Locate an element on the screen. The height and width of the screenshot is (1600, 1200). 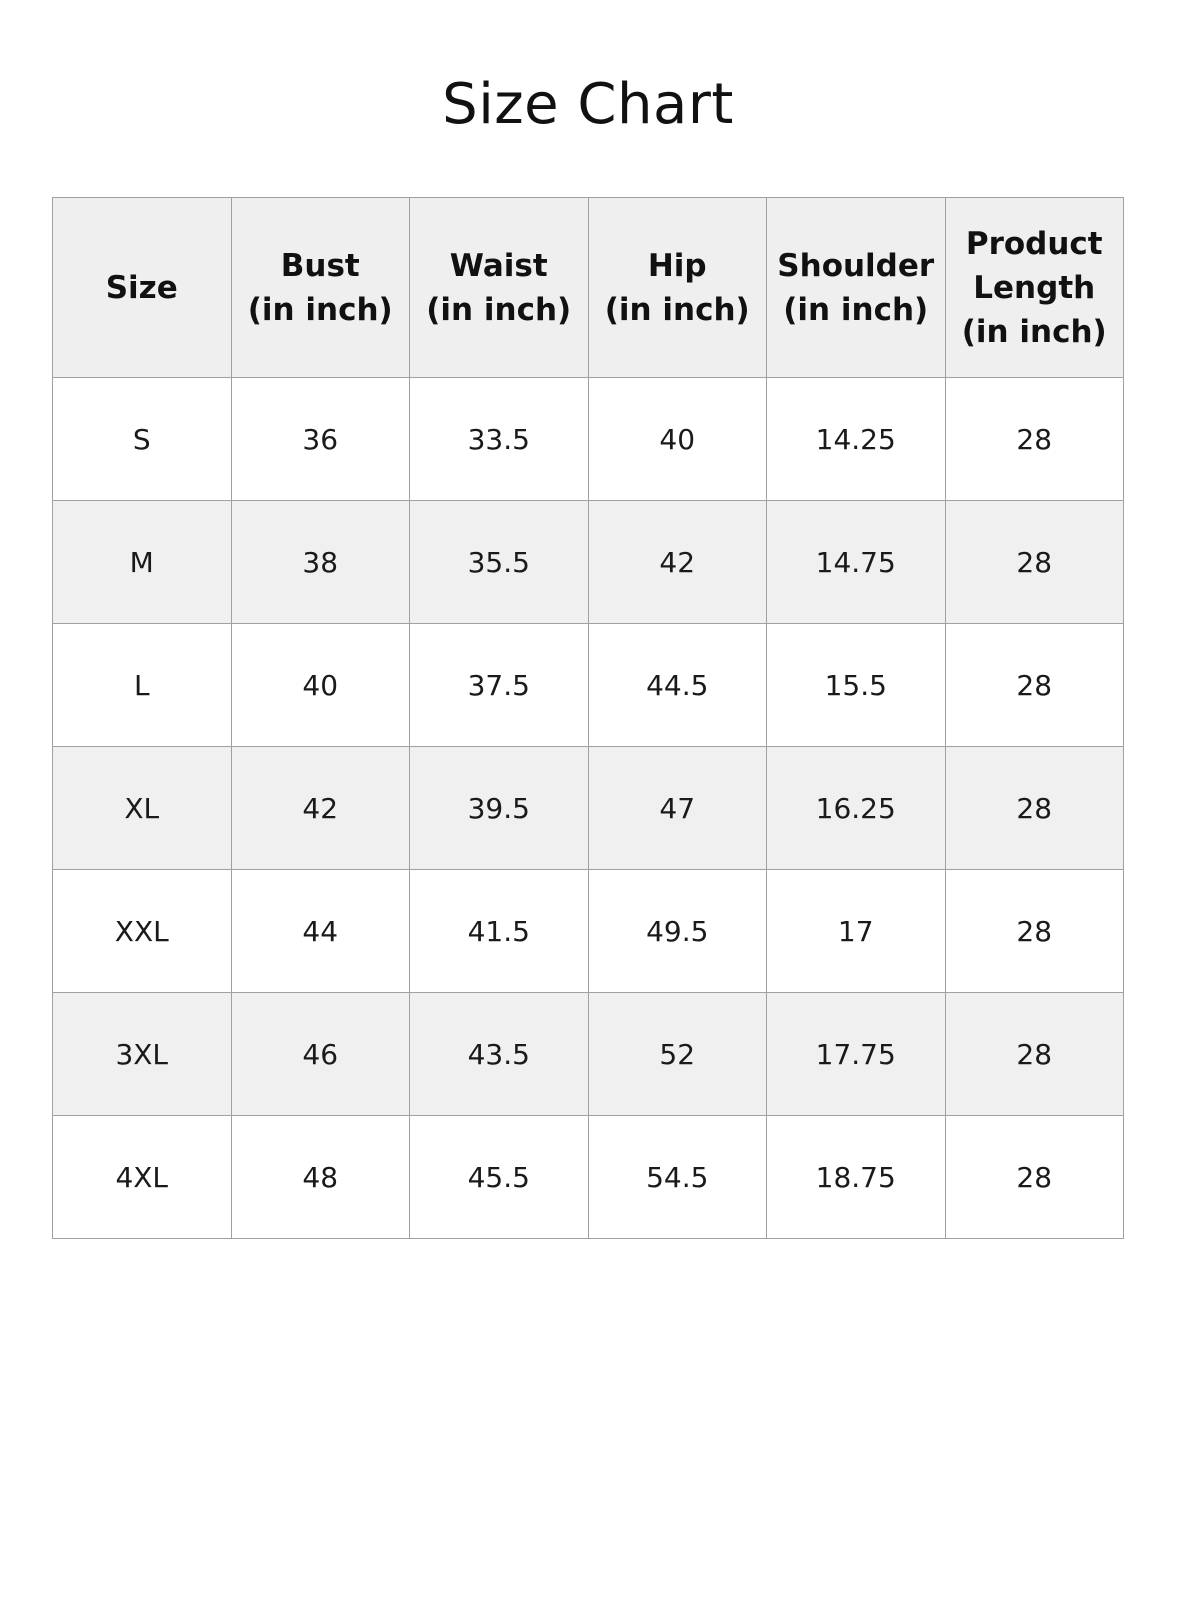
column-header: Shoulder (in inch) is located at coordinates (856, 287).